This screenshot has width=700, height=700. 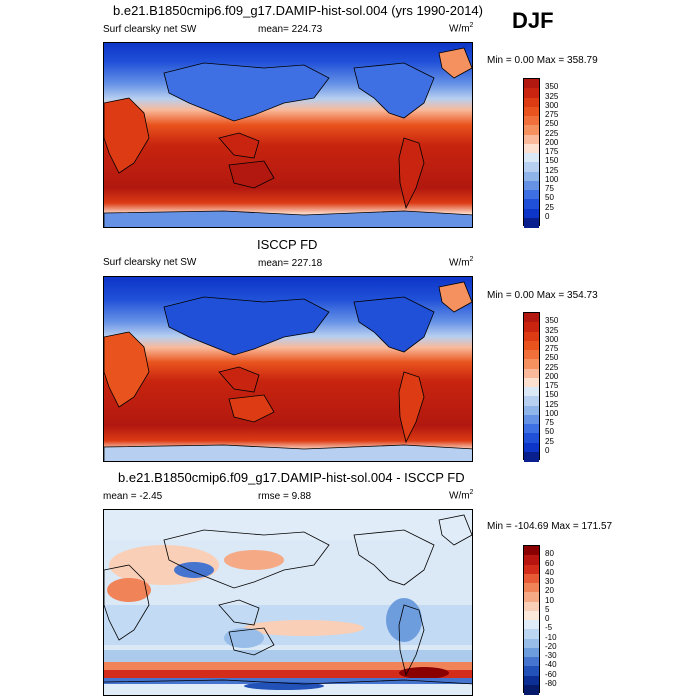 I want to click on colorbar-tick-label: 125, so click(x=552, y=404).